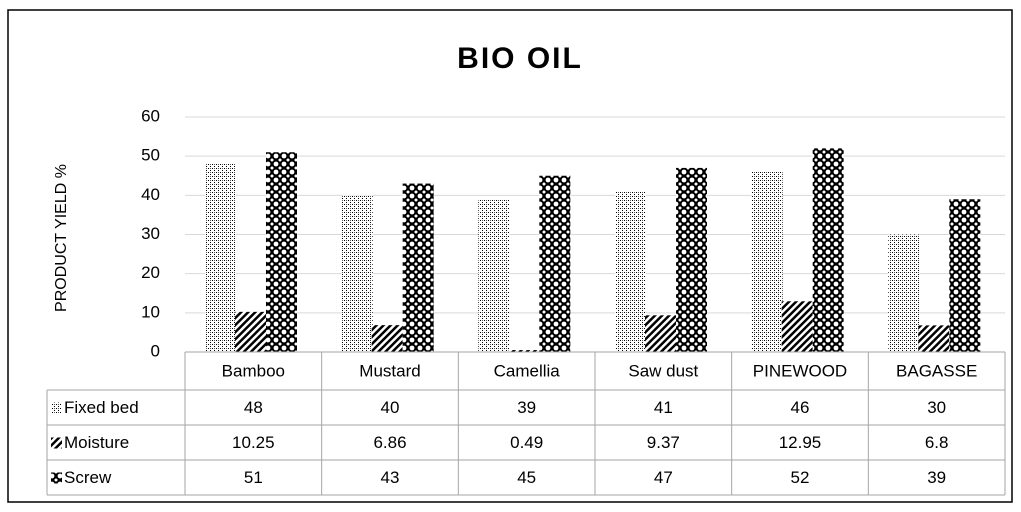 The width and height of the screenshot is (1021, 512). Describe the element at coordinates (390, 477) in the screenshot. I see `table-value: 43` at that location.